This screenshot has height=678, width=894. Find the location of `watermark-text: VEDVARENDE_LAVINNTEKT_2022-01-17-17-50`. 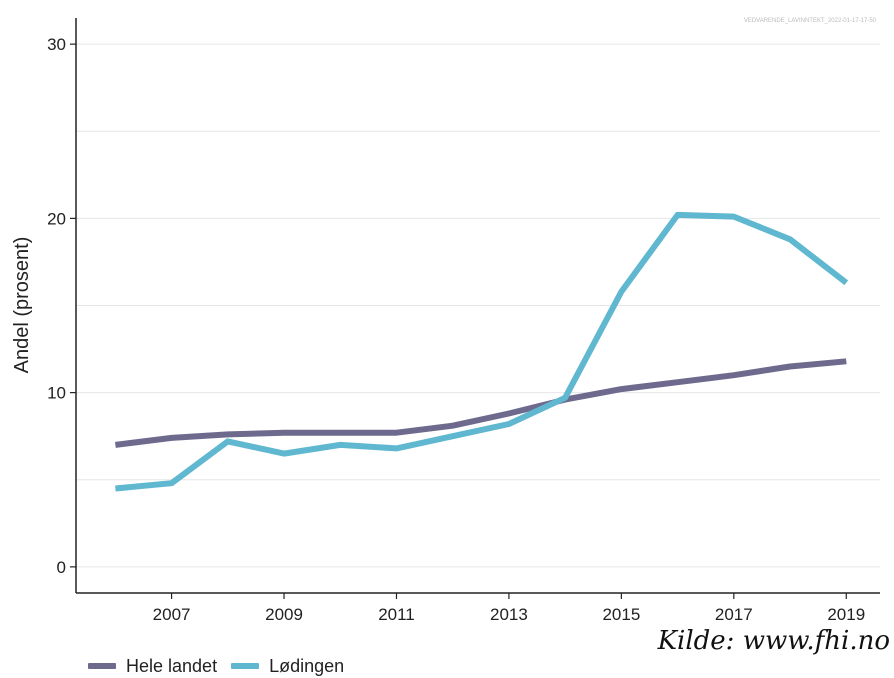

watermark-text: VEDVARENDE_LAVINNTEKT_2022-01-17-17-50 is located at coordinates (810, 21).